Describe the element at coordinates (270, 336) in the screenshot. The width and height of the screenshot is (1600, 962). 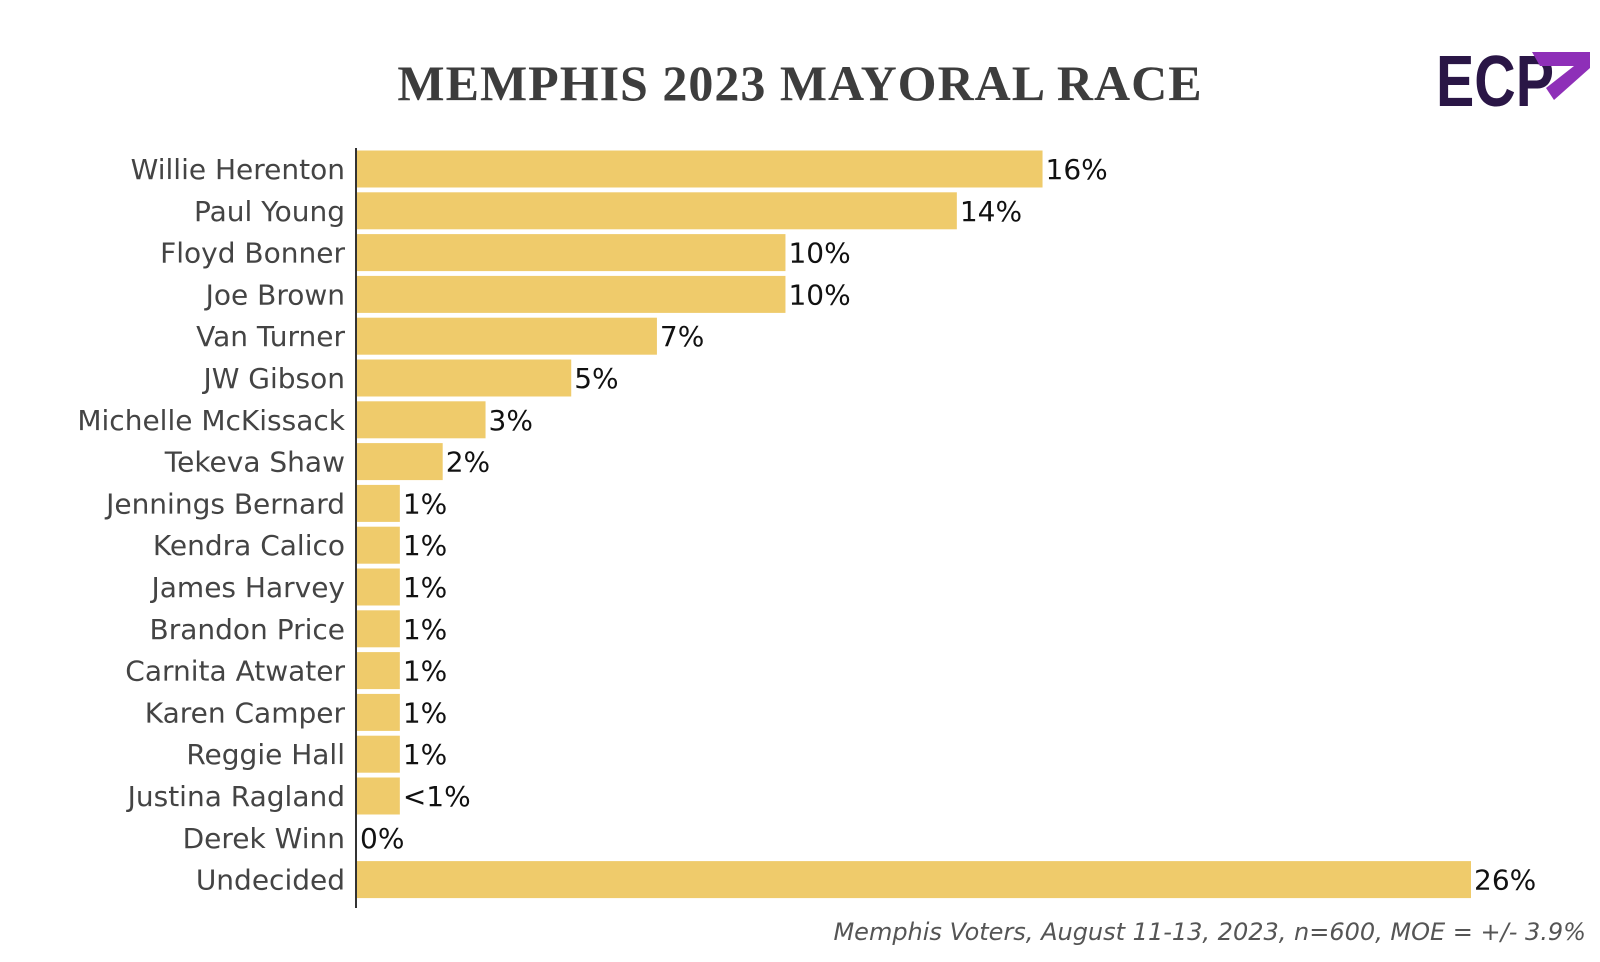
I see `category-label: Van Turner` at that location.